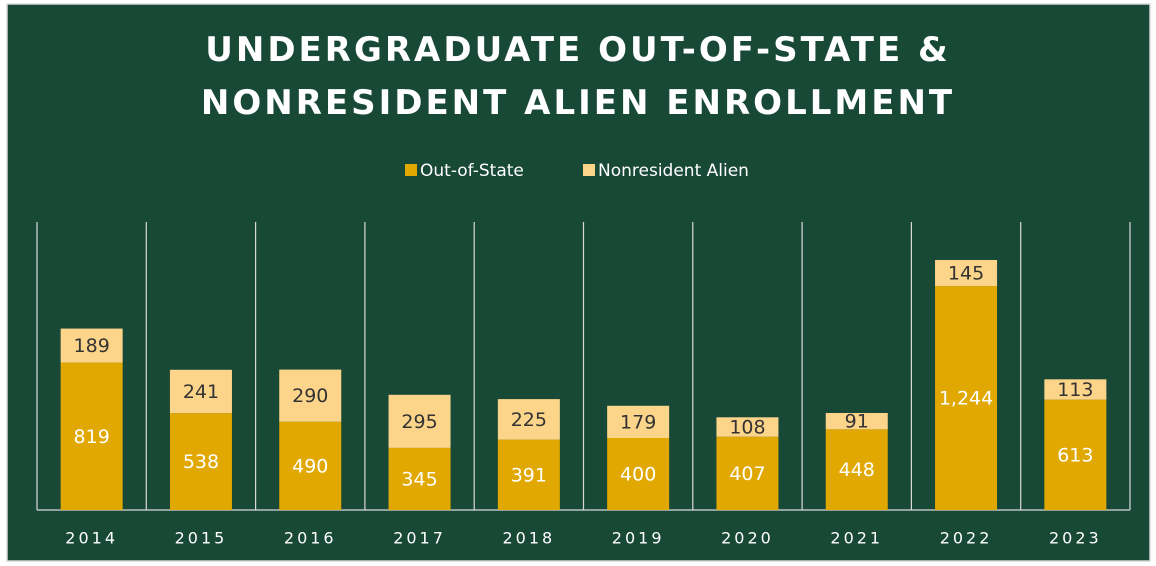  I want to click on data-label: 400, so click(638, 475).